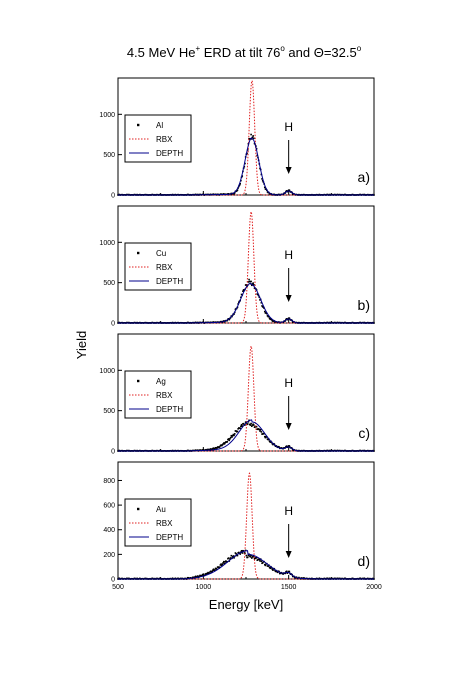 This screenshot has width=470, height=680. Describe the element at coordinates (158, 522) in the screenshot. I see `legend: Au RBX DEPTH` at that location.